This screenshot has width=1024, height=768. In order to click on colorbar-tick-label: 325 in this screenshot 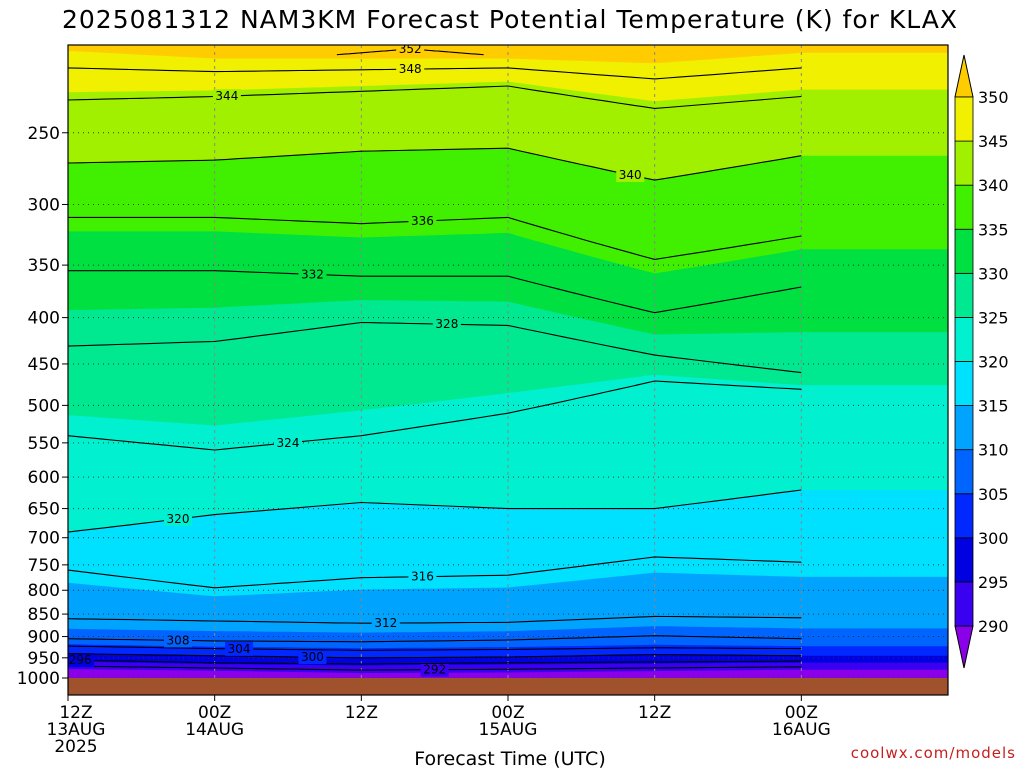, I will do `click(993, 317)`.